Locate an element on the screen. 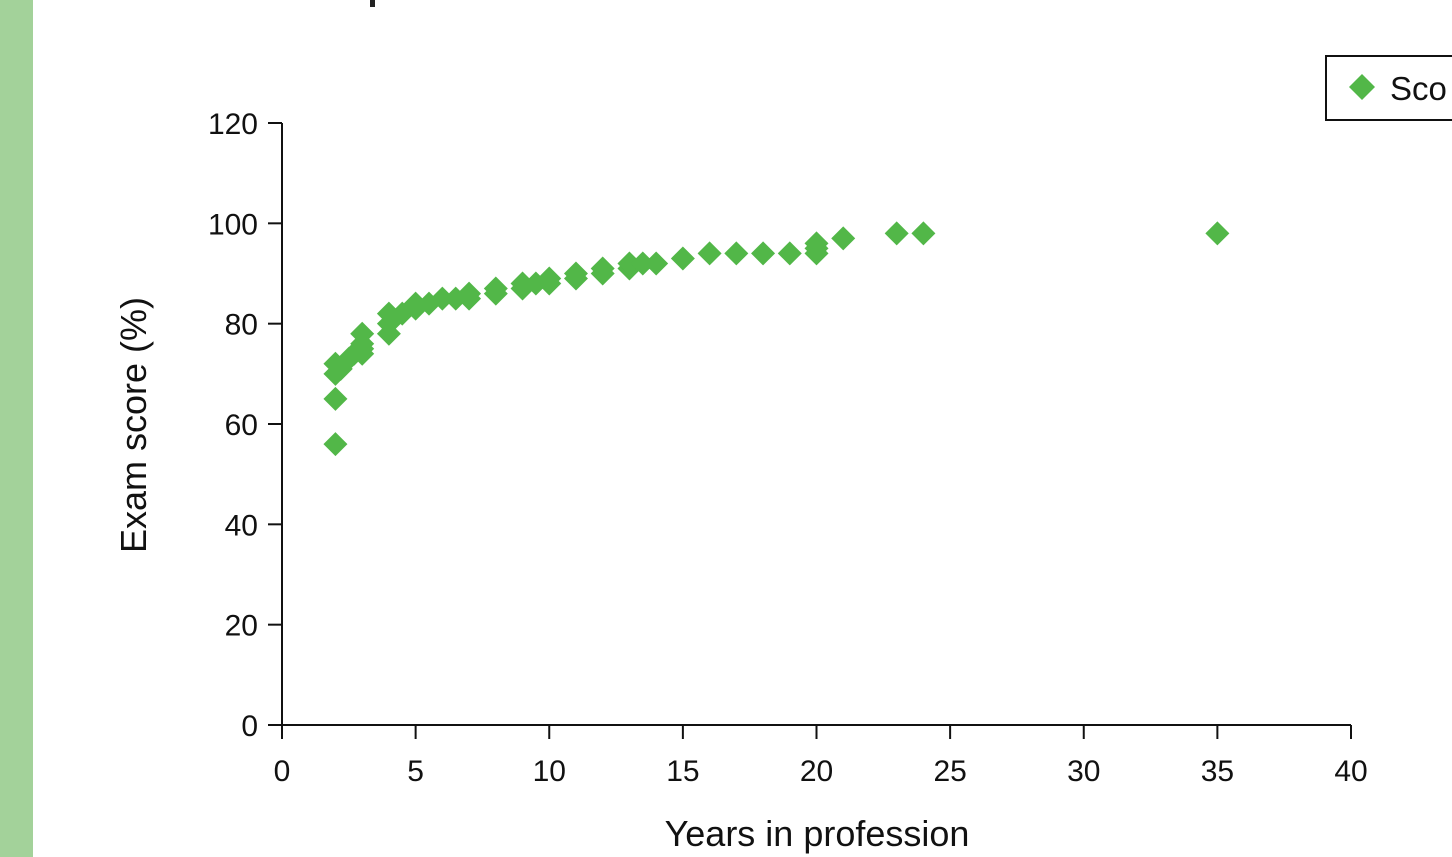 This screenshot has height=857, width=1452. x-tick-label: 20 is located at coordinates (816, 771).